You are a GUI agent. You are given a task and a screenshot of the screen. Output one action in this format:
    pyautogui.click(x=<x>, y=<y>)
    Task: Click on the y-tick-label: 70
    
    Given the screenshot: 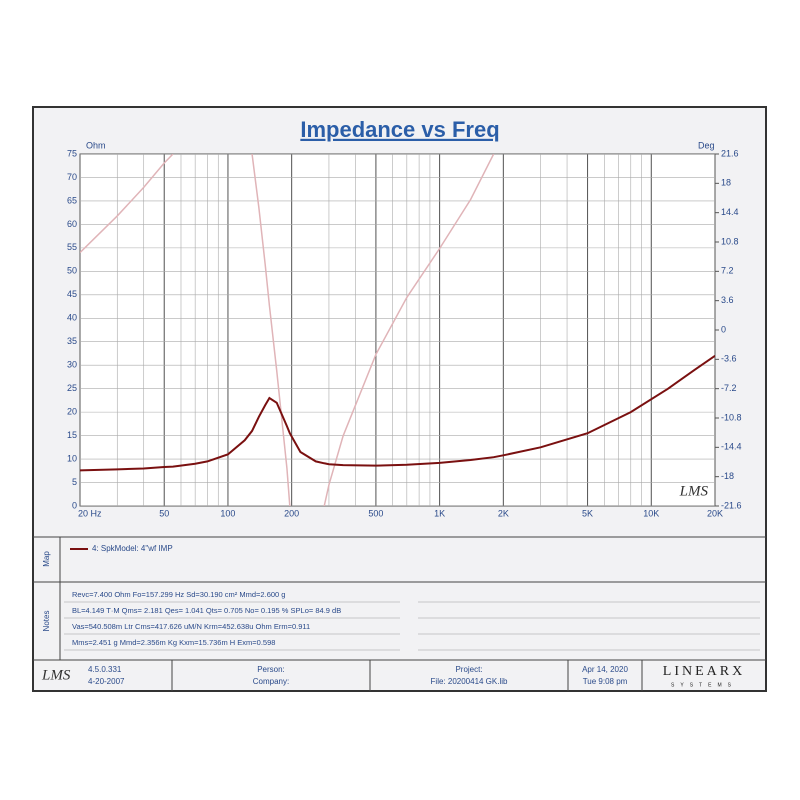 What is the action you would take?
    pyautogui.click(x=72, y=177)
    